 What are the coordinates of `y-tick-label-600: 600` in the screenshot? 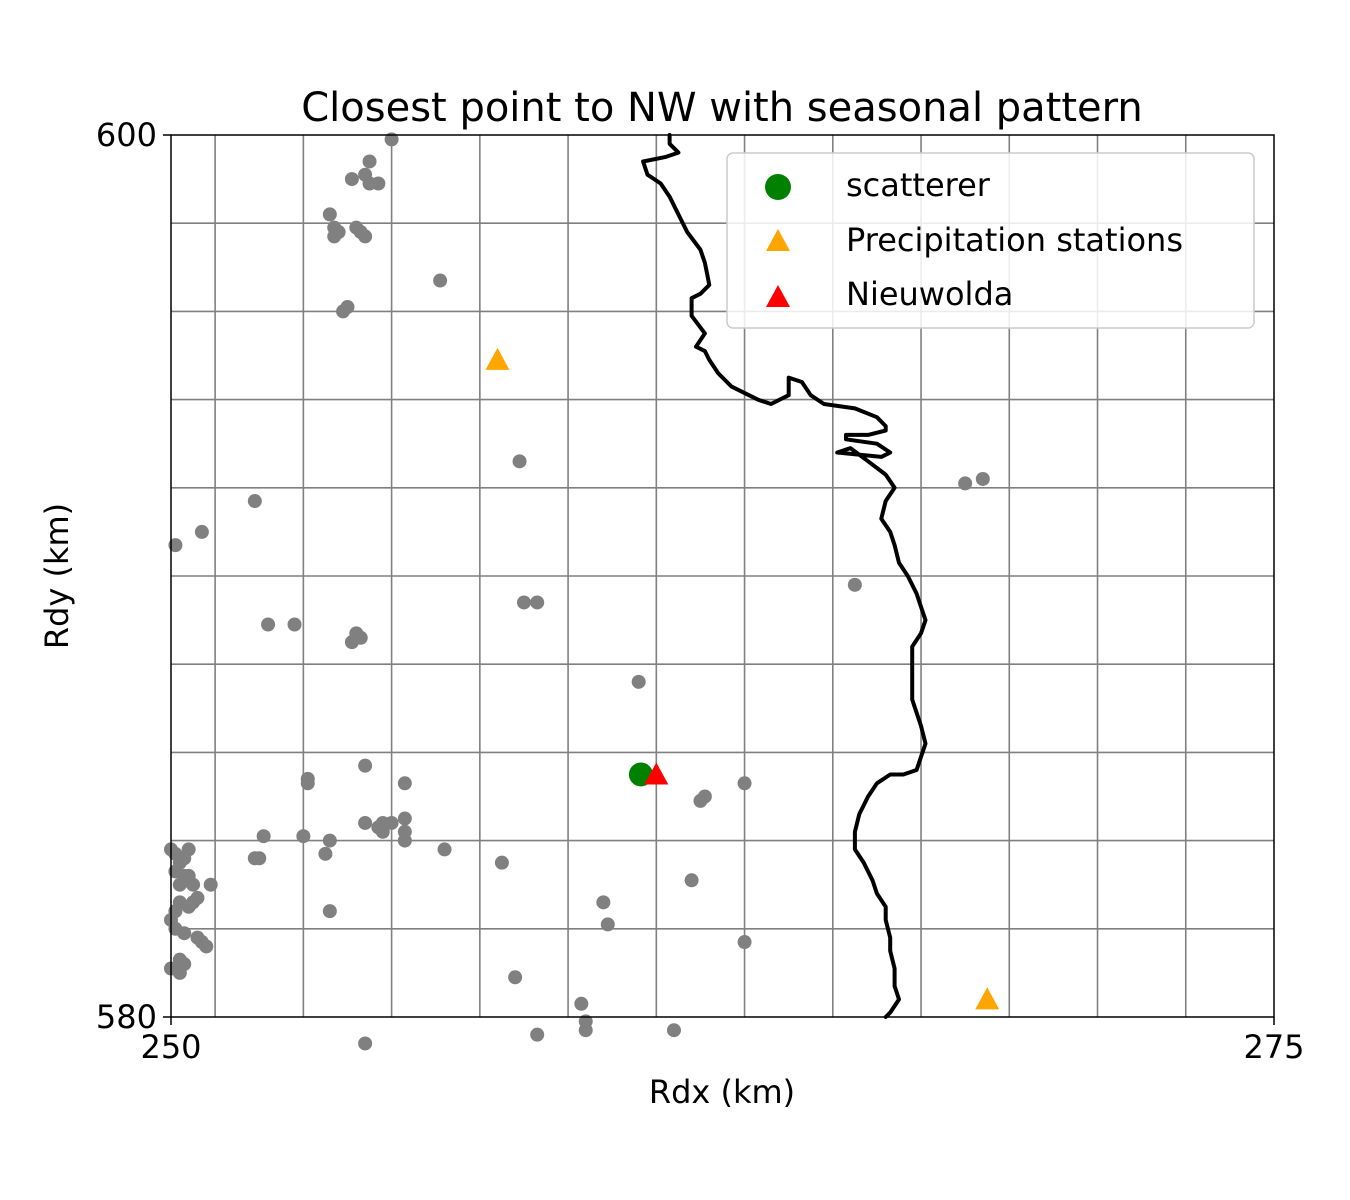 It's located at (126, 135).